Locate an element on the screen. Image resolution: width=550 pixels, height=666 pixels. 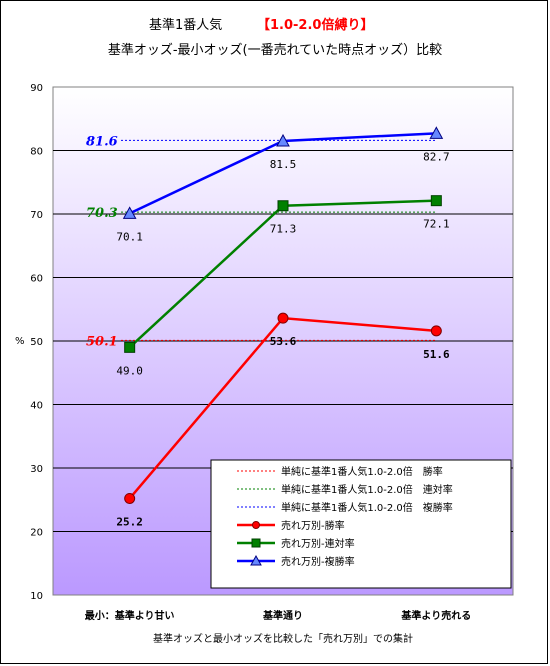
data-label: 81.5 is located at coordinates (283, 164).